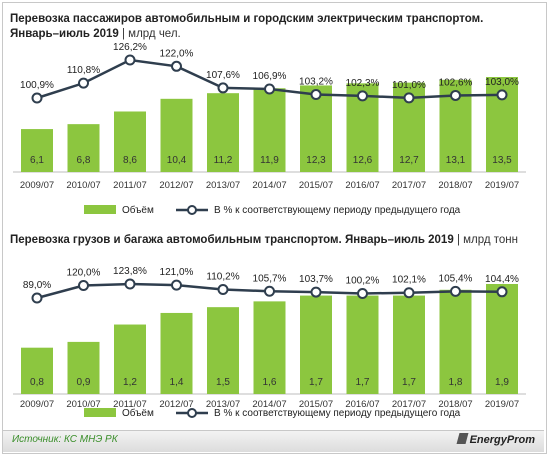  Describe the element at coordinates (362, 404) in the screenshot. I see `chart2-tick-label: 2016/07` at that location.